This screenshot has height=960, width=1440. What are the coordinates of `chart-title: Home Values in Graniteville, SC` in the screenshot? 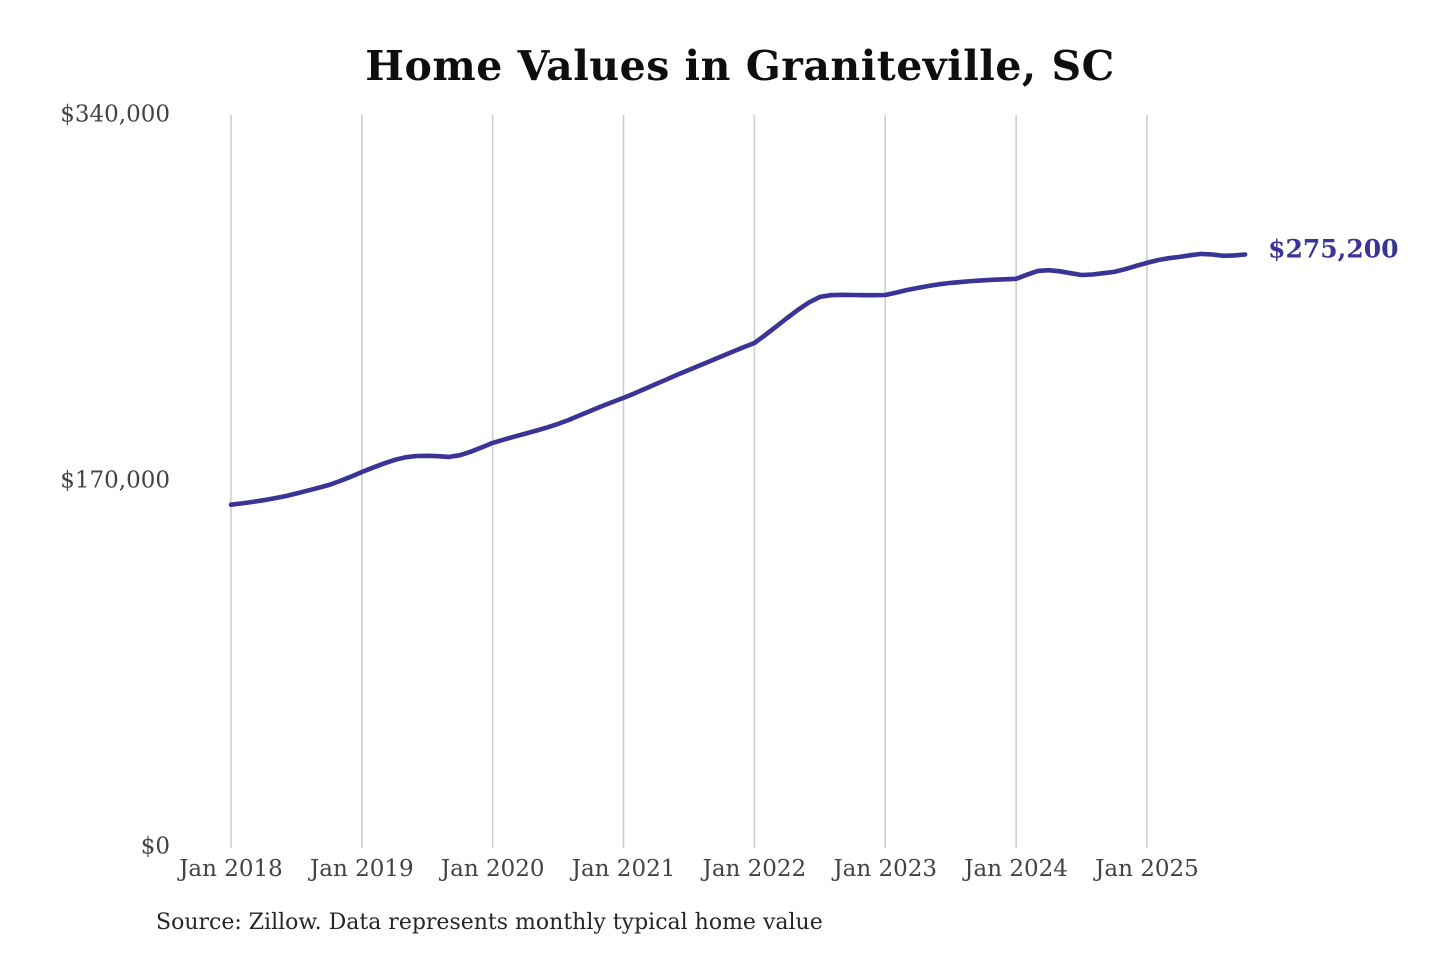 It's located at (740, 66).